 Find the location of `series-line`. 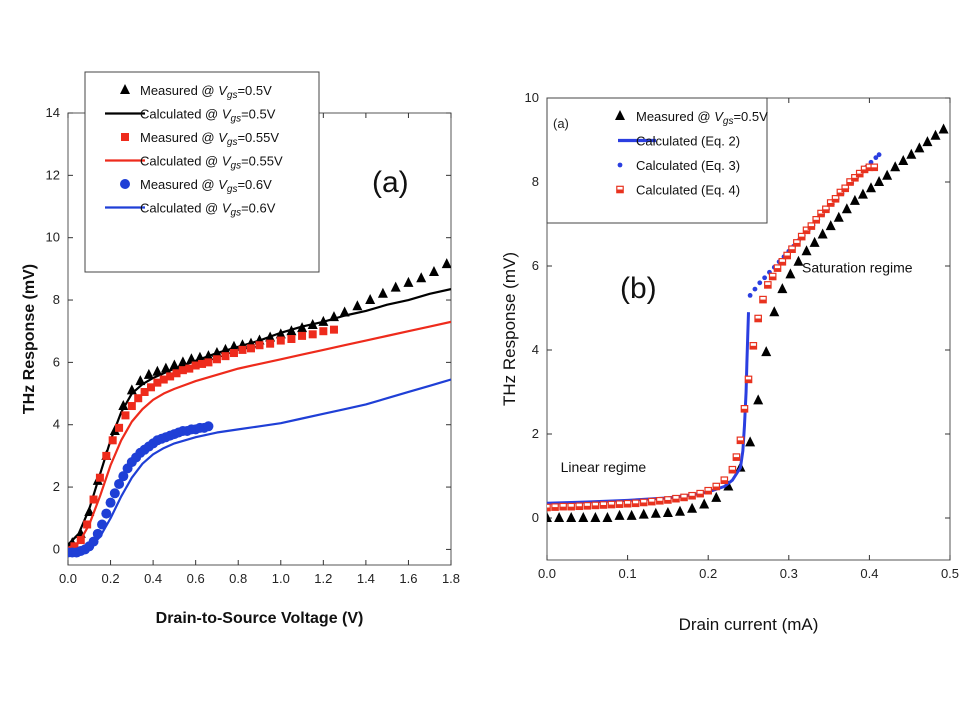

series-line is located at coordinates (259, 466).